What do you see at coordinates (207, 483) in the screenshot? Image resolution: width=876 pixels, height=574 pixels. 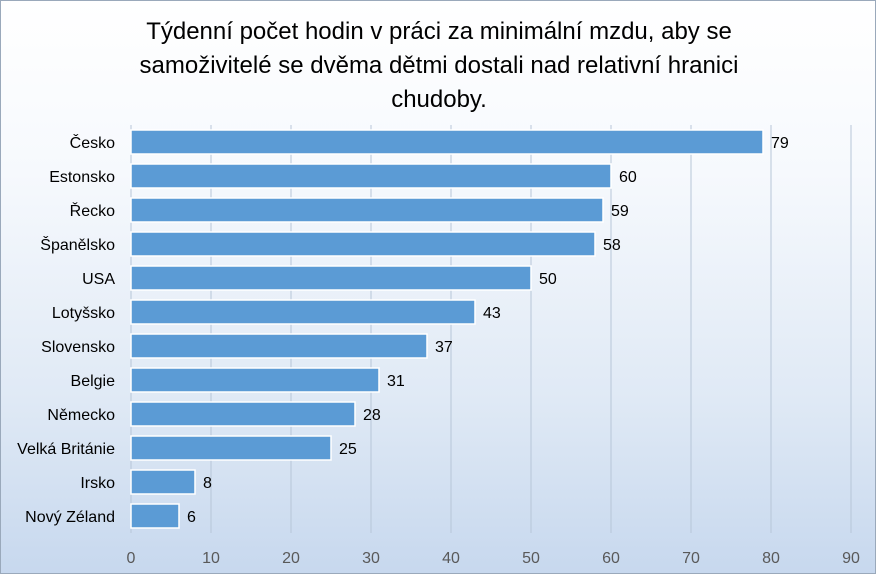 I see `data-label: 8` at bounding box center [207, 483].